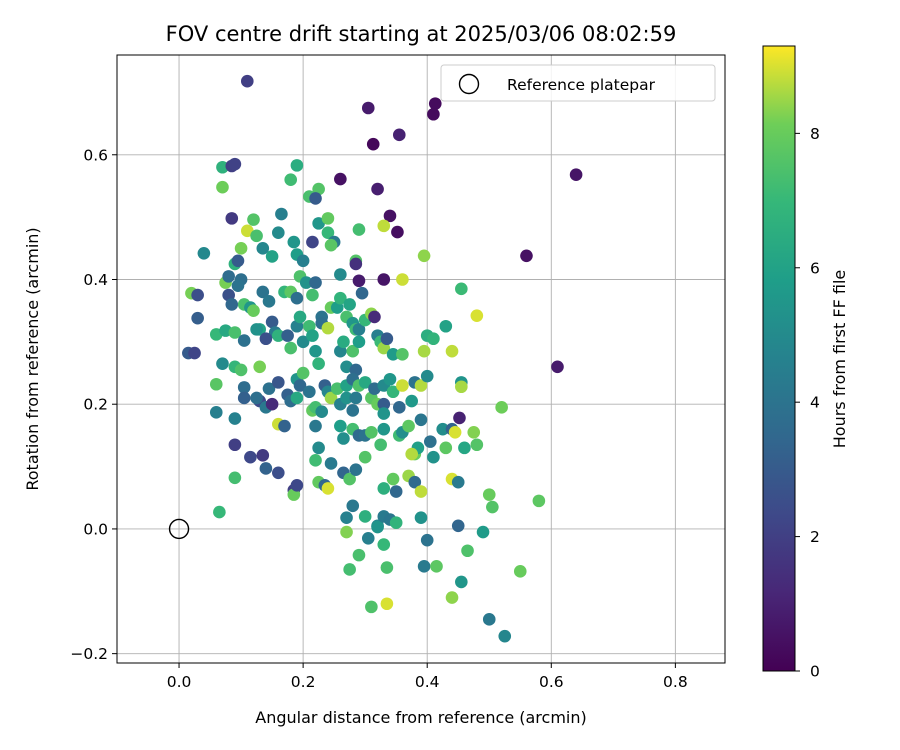 This screenshot has height=750, width=900. I want to click on colorbar: 0 2 4 6 8 Hours from first FF file, so click(805, 363).